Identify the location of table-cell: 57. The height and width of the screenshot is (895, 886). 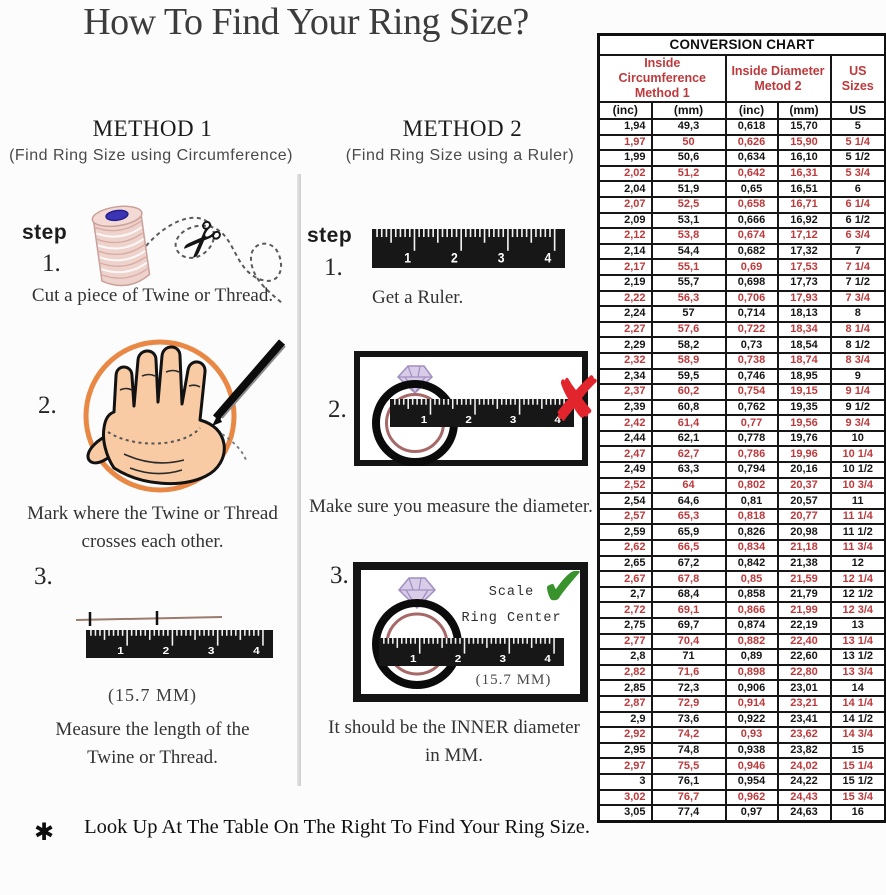
(688, 314).